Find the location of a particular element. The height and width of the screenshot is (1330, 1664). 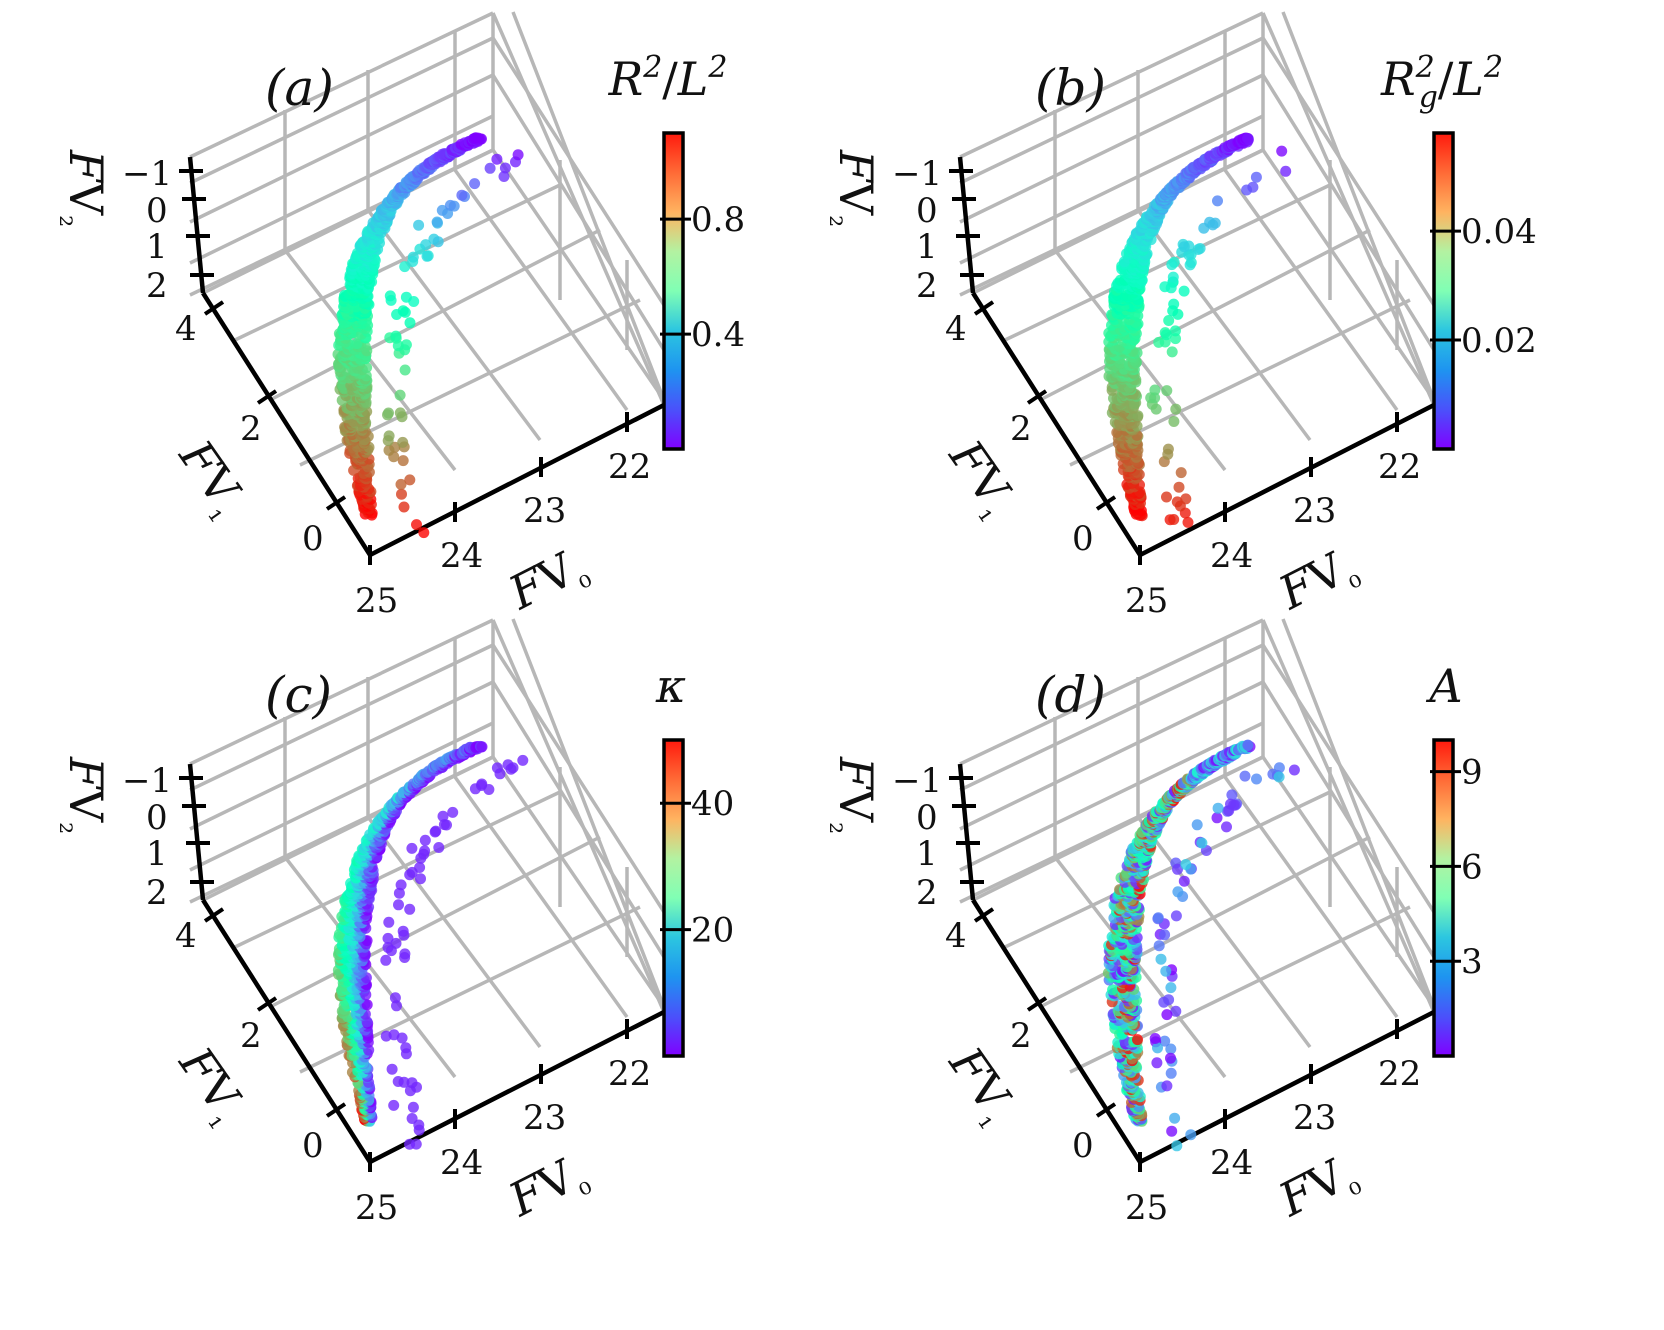

colorbar-frame is located at coordinates (673, 291).